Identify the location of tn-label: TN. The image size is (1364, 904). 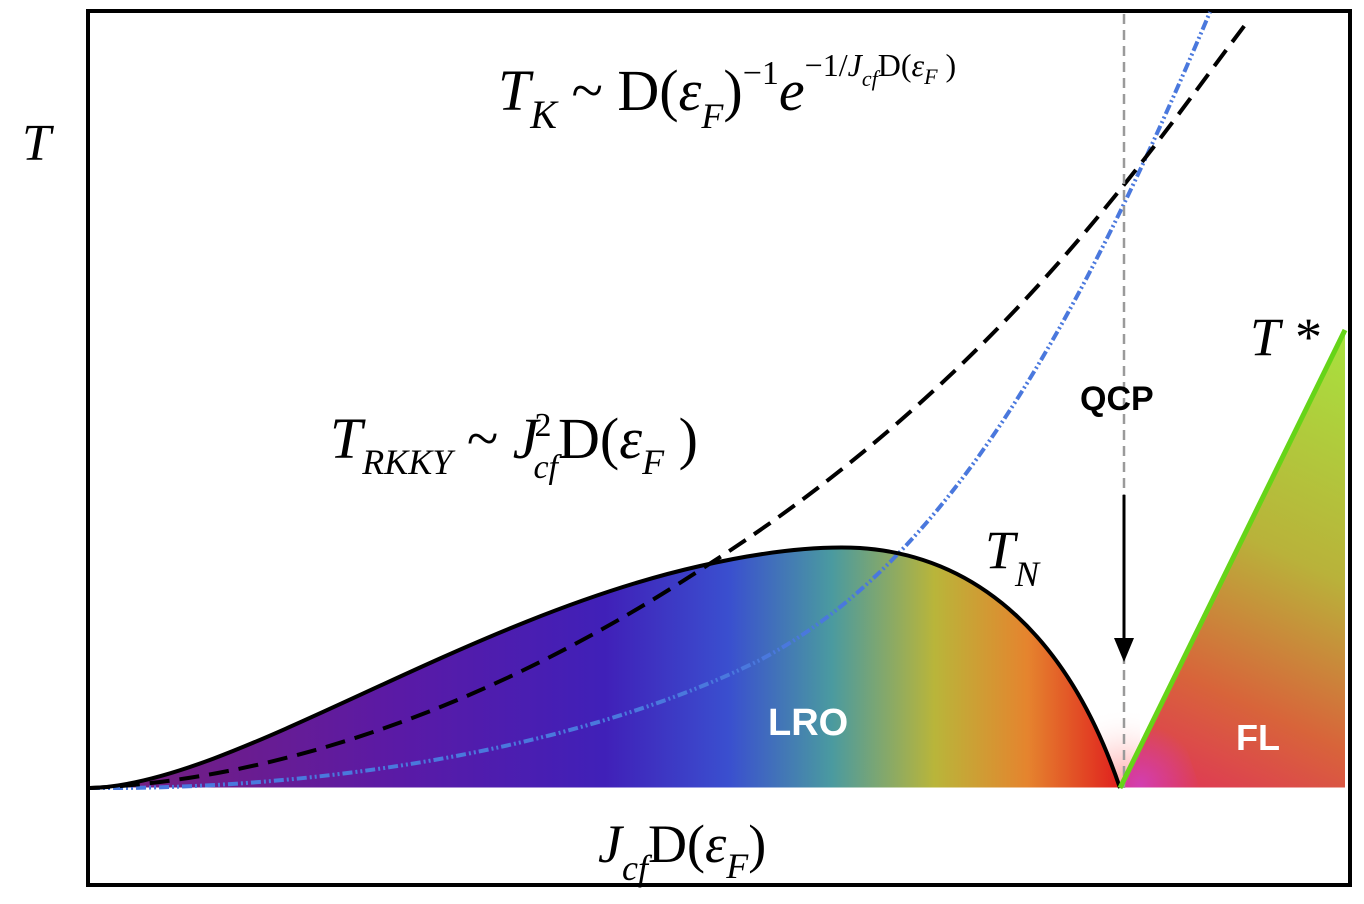
(1013, 557).